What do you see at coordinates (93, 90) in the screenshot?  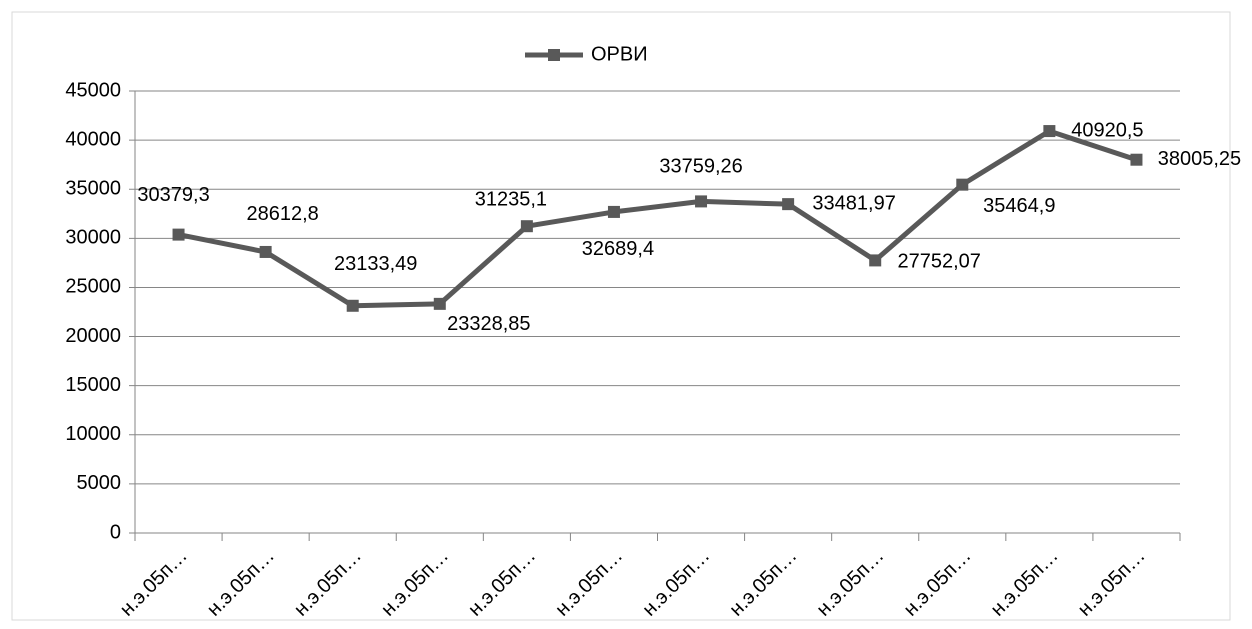 I see `y-tick-label: 45000` at bounding box center [93, 90].